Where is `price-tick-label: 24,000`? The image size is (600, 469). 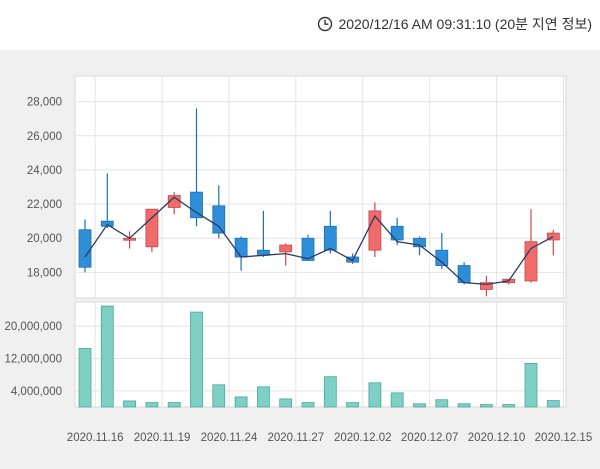 price-tick-label: 24,000 is located at coordinates (44, 171).